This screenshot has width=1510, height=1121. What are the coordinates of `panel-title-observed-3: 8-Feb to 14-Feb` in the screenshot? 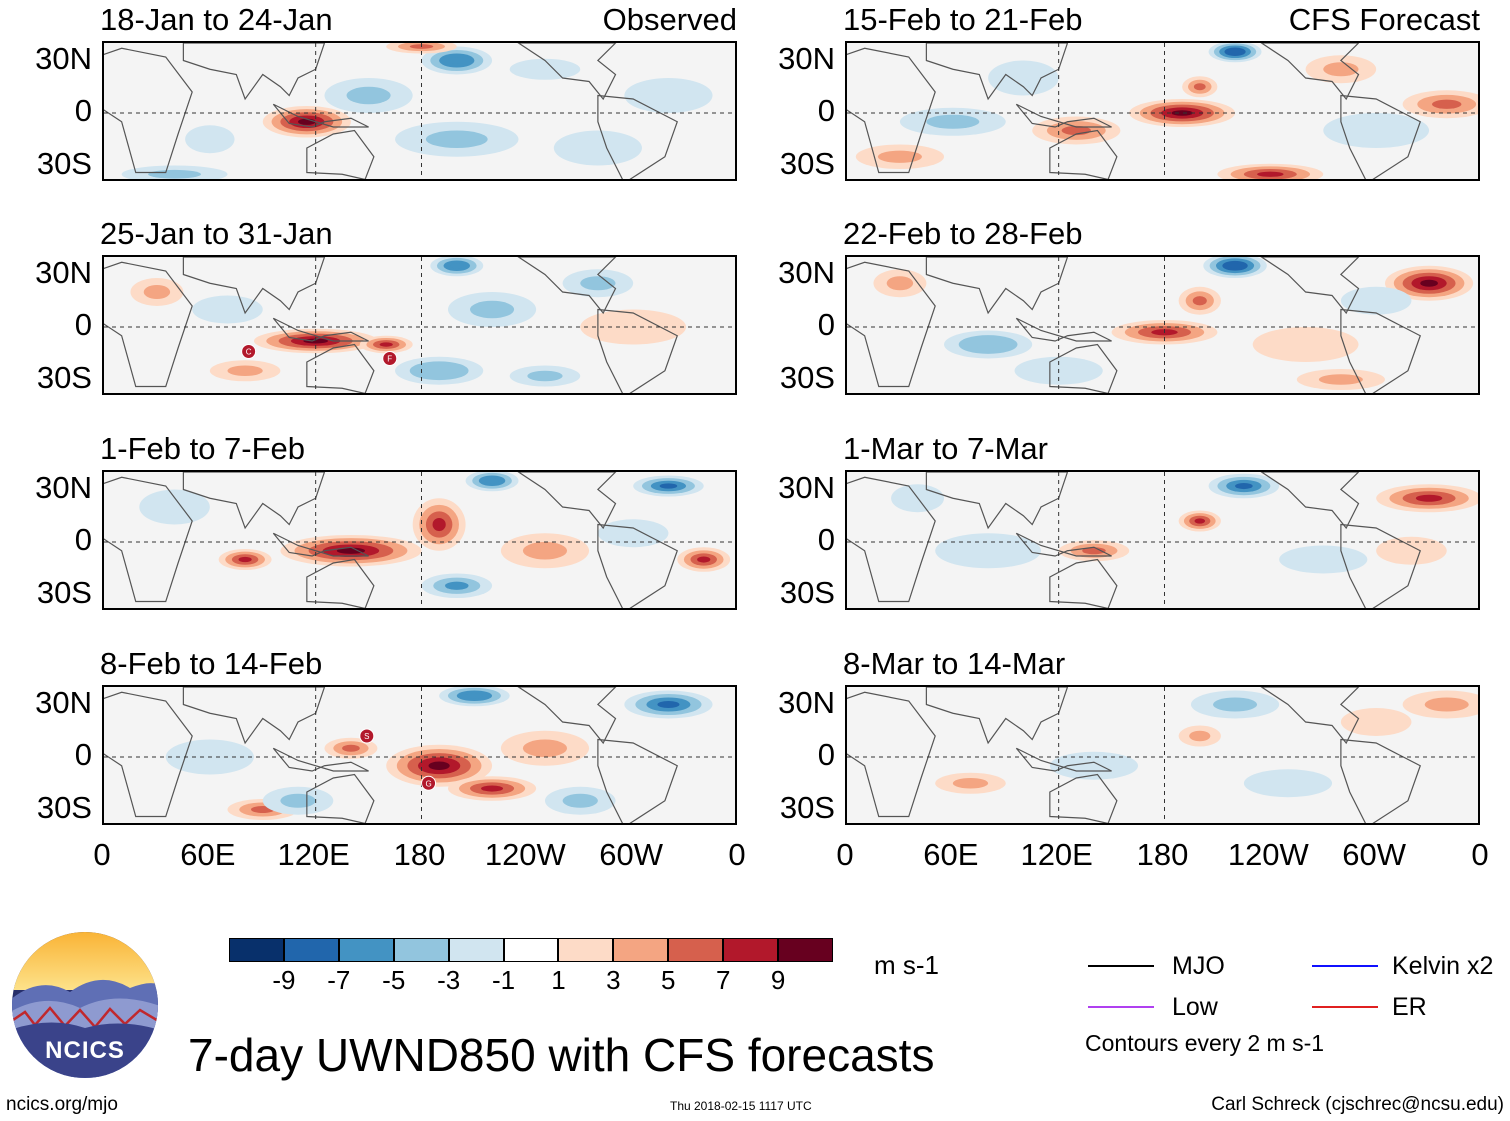 It's located at (211, 663).